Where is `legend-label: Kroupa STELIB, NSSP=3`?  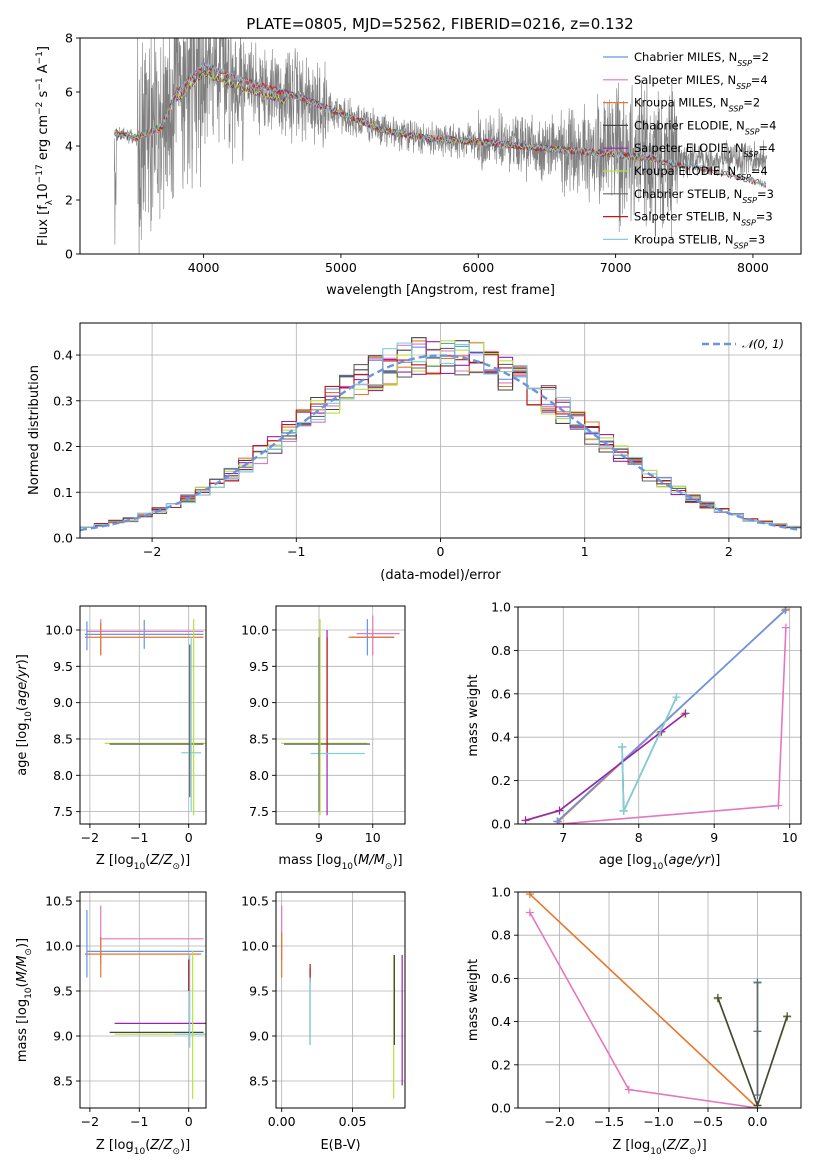
legend-label: Kroupa STELIB, NSSP=3 is located at coordinates (699, 241).